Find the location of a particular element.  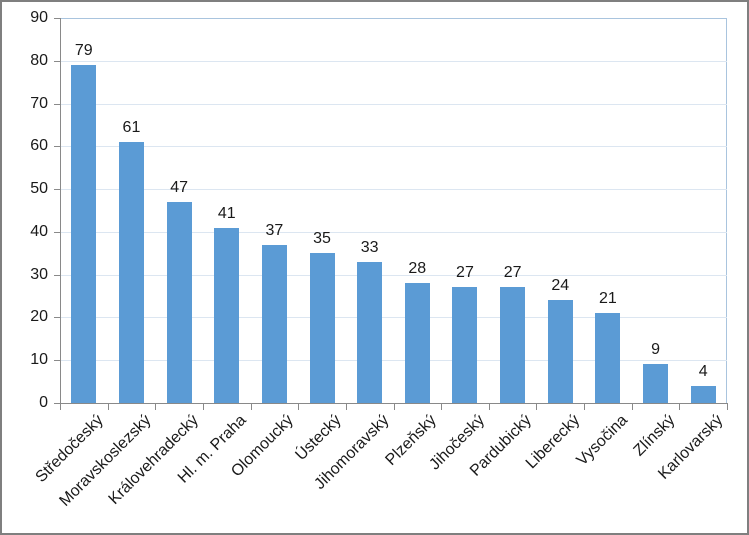

y-axis-line is located at coordinates (60, 210).